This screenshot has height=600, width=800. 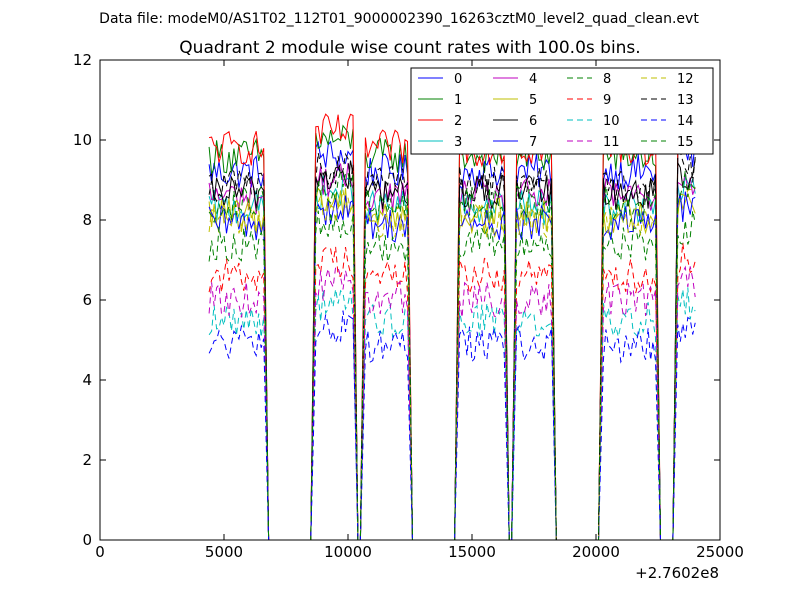 I want to click on y-tick-label: 10, so click(x=82, y=140).